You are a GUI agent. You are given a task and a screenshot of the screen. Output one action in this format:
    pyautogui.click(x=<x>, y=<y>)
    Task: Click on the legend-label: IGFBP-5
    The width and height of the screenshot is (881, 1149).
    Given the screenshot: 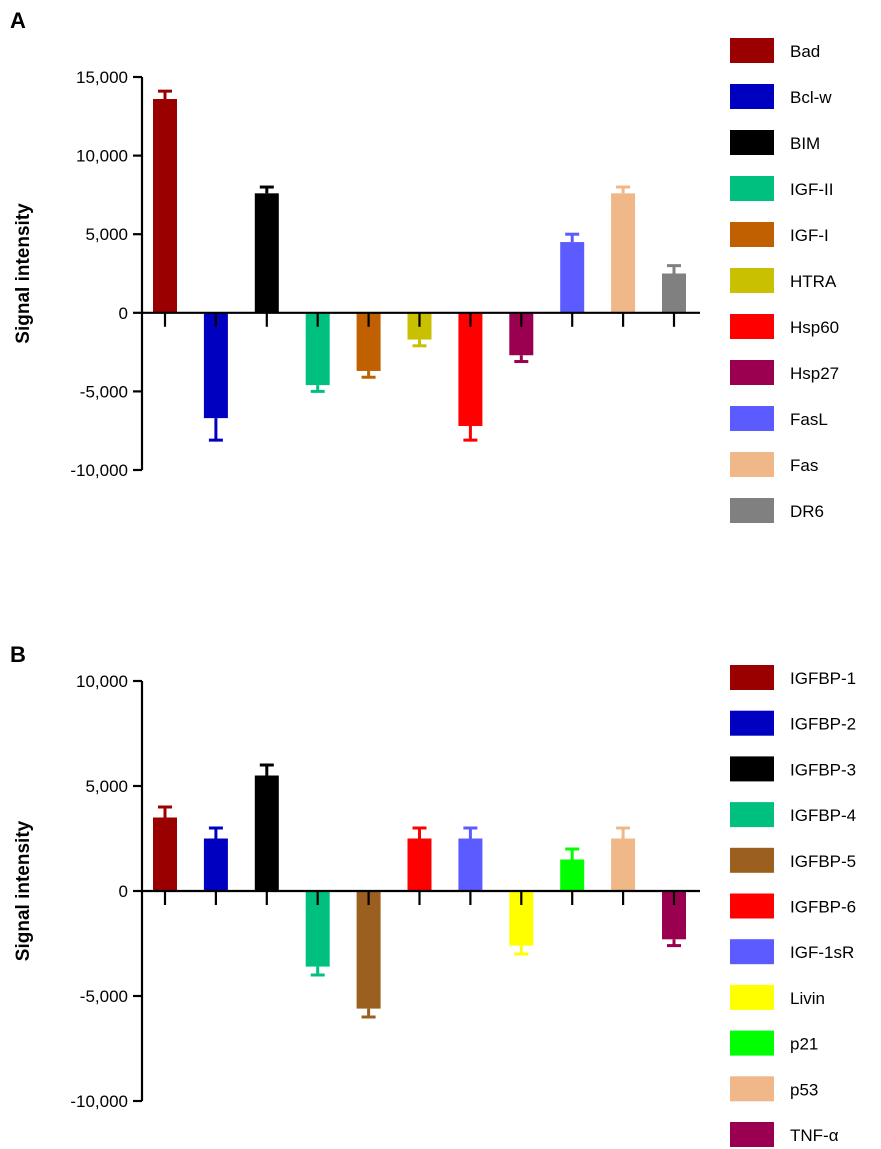 What is the action you would take?
    pyautogui.click(x=823, y=861)
    